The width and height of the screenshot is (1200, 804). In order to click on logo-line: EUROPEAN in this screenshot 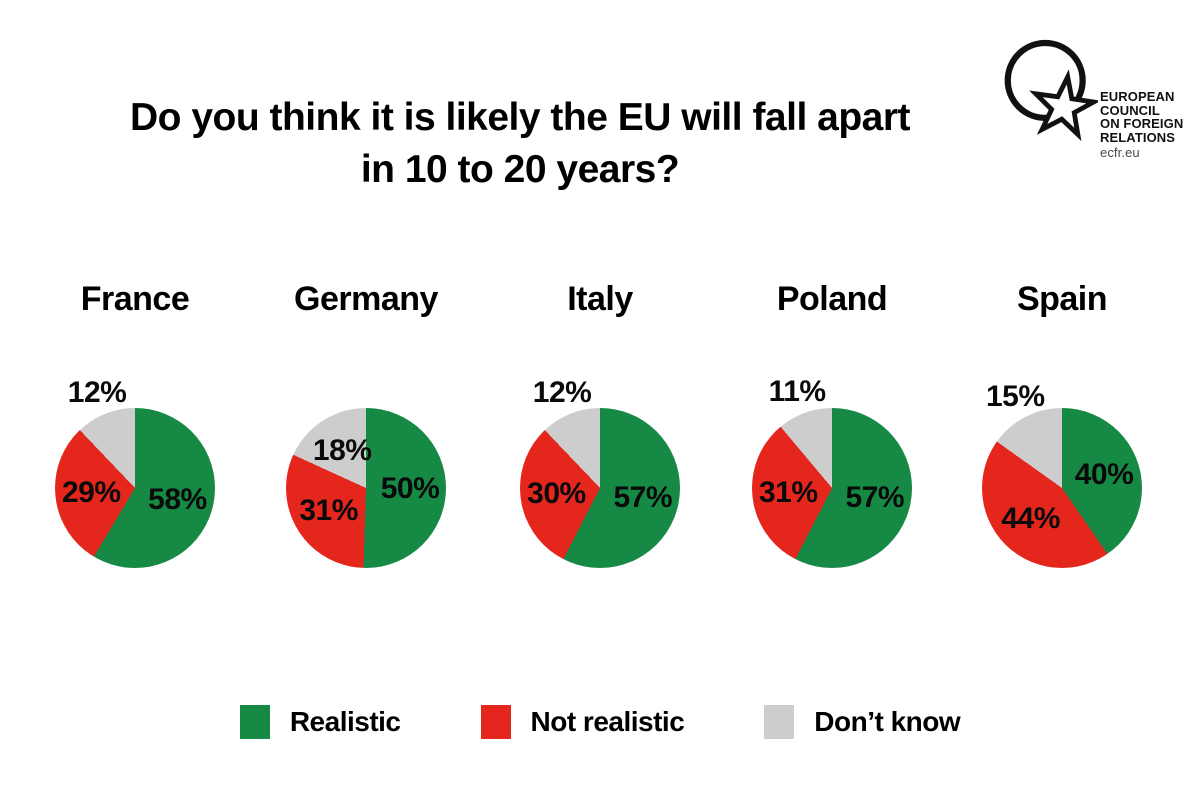, I will do `click(1137, 96)`.